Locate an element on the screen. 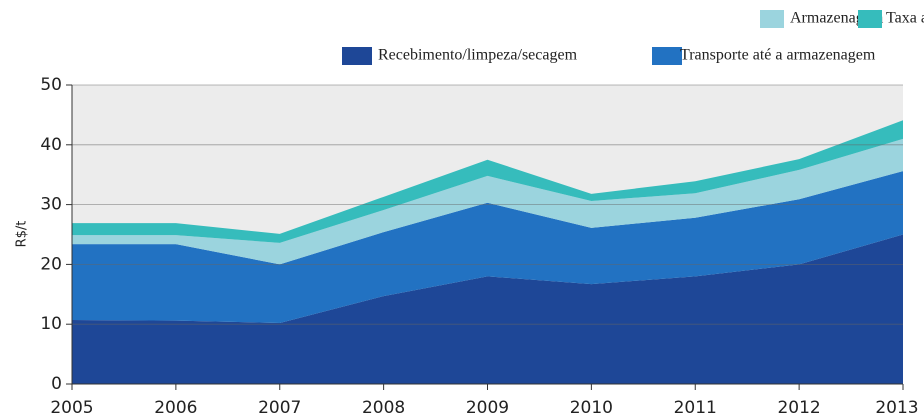 This screenshot has width=924, height=419. x-tick-label: 2008 is located at coordinates (383, 408).